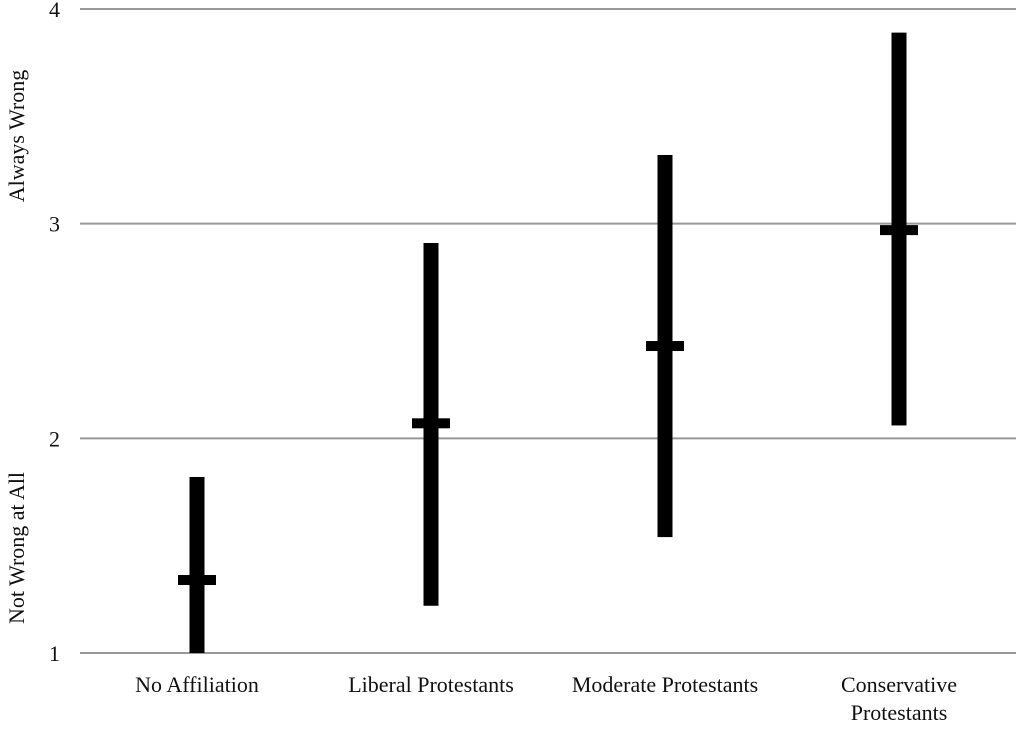 Image resolution: width=1024 pixels, height=729 pixels. Describe the element at coordinates (431, 684) in the screenshot. I see `x-tick-label-1: Liberal Protestants` at that location.